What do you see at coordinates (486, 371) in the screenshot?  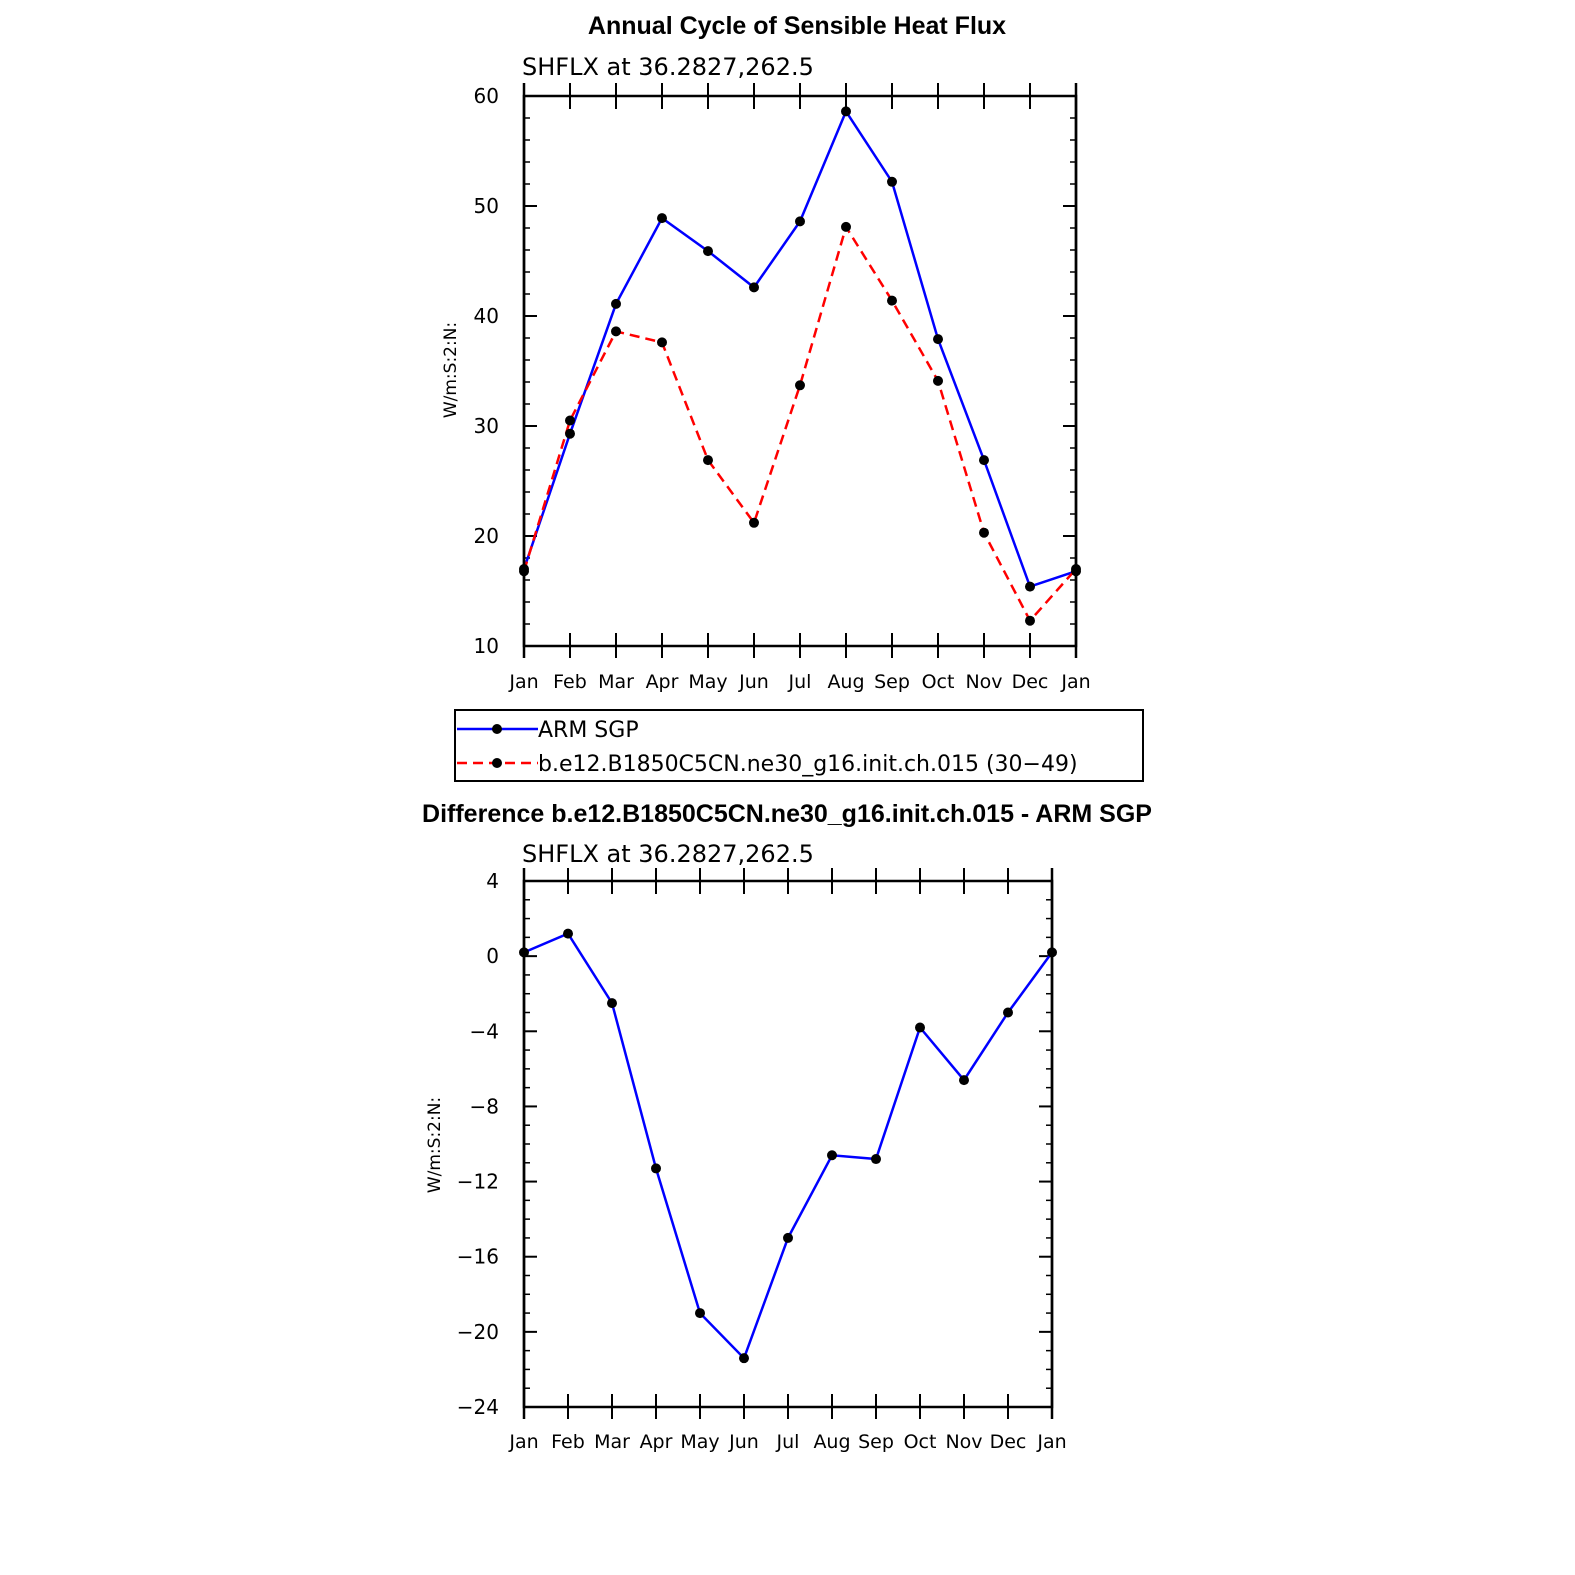 I see `y-tick-labels: 10 20 30 40 50 60` at bounding box center [486, 371].